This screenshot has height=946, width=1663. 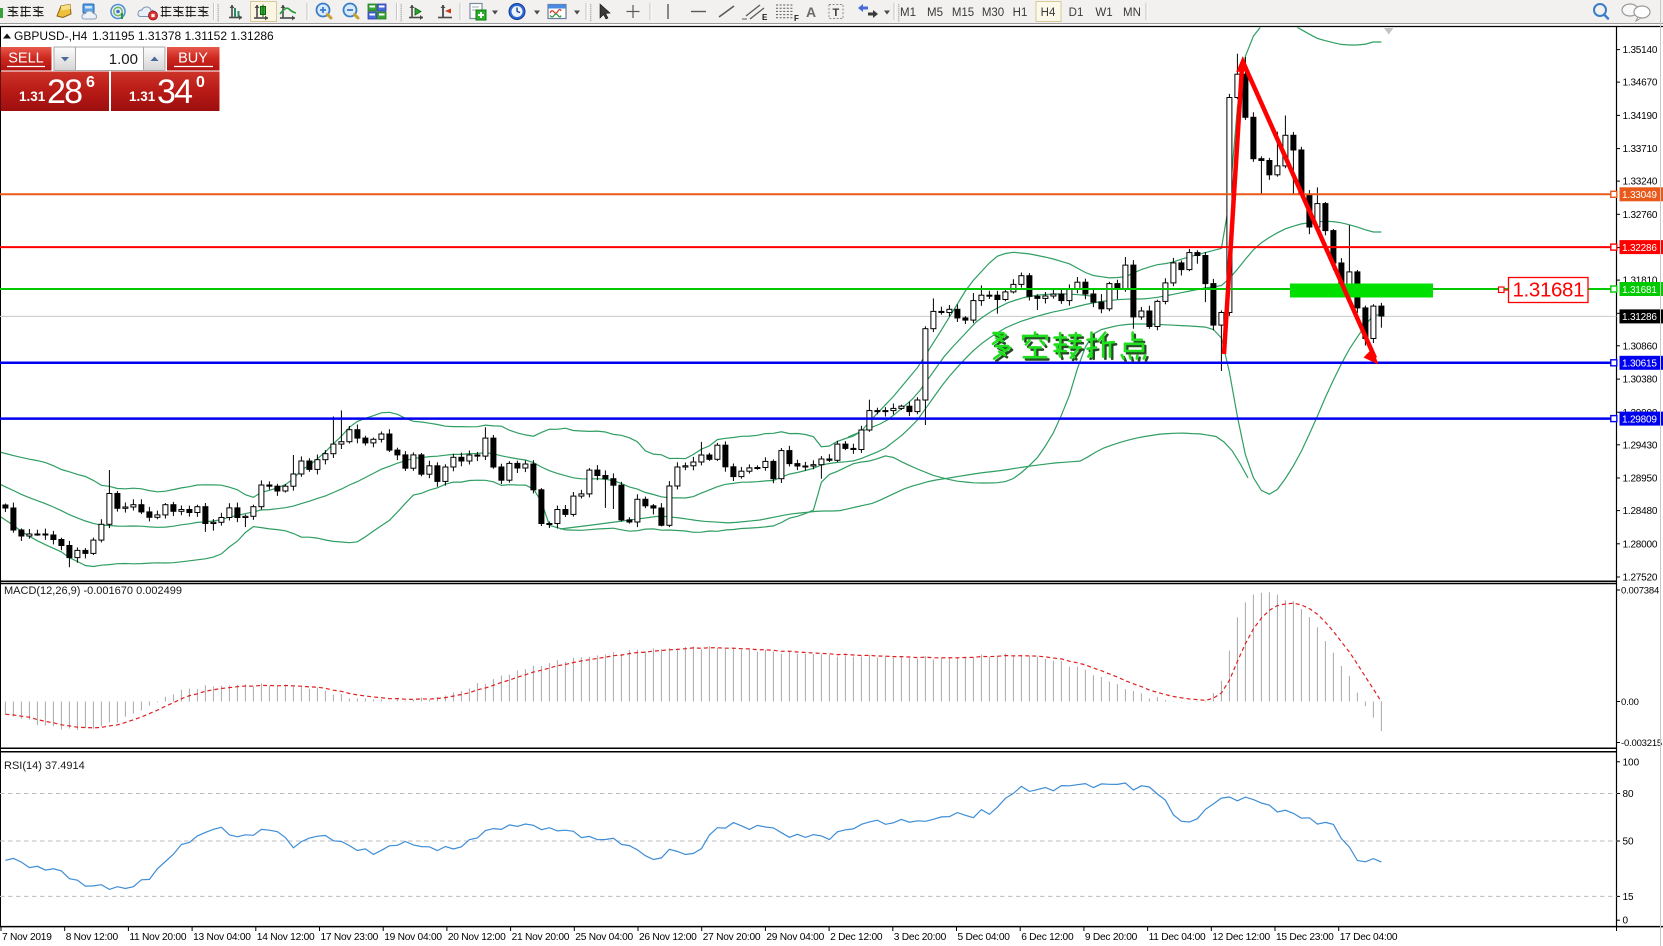 I want to click on svg-text: M1, so click(x=908, y=13).